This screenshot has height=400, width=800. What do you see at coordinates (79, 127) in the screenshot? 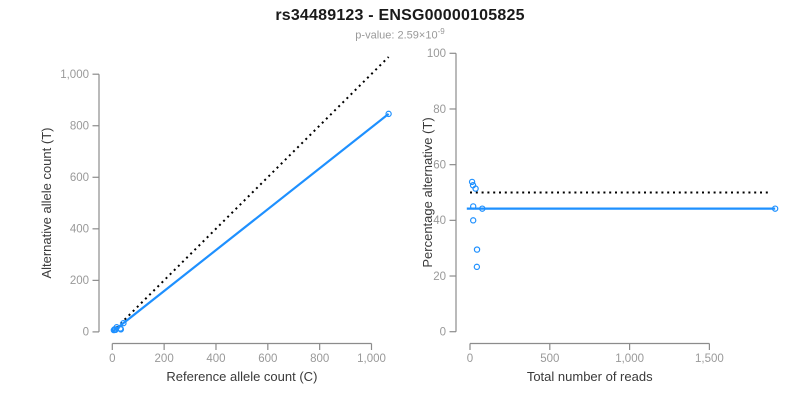
I see `y-tick-label: 800` at bounding box center [79, 127].